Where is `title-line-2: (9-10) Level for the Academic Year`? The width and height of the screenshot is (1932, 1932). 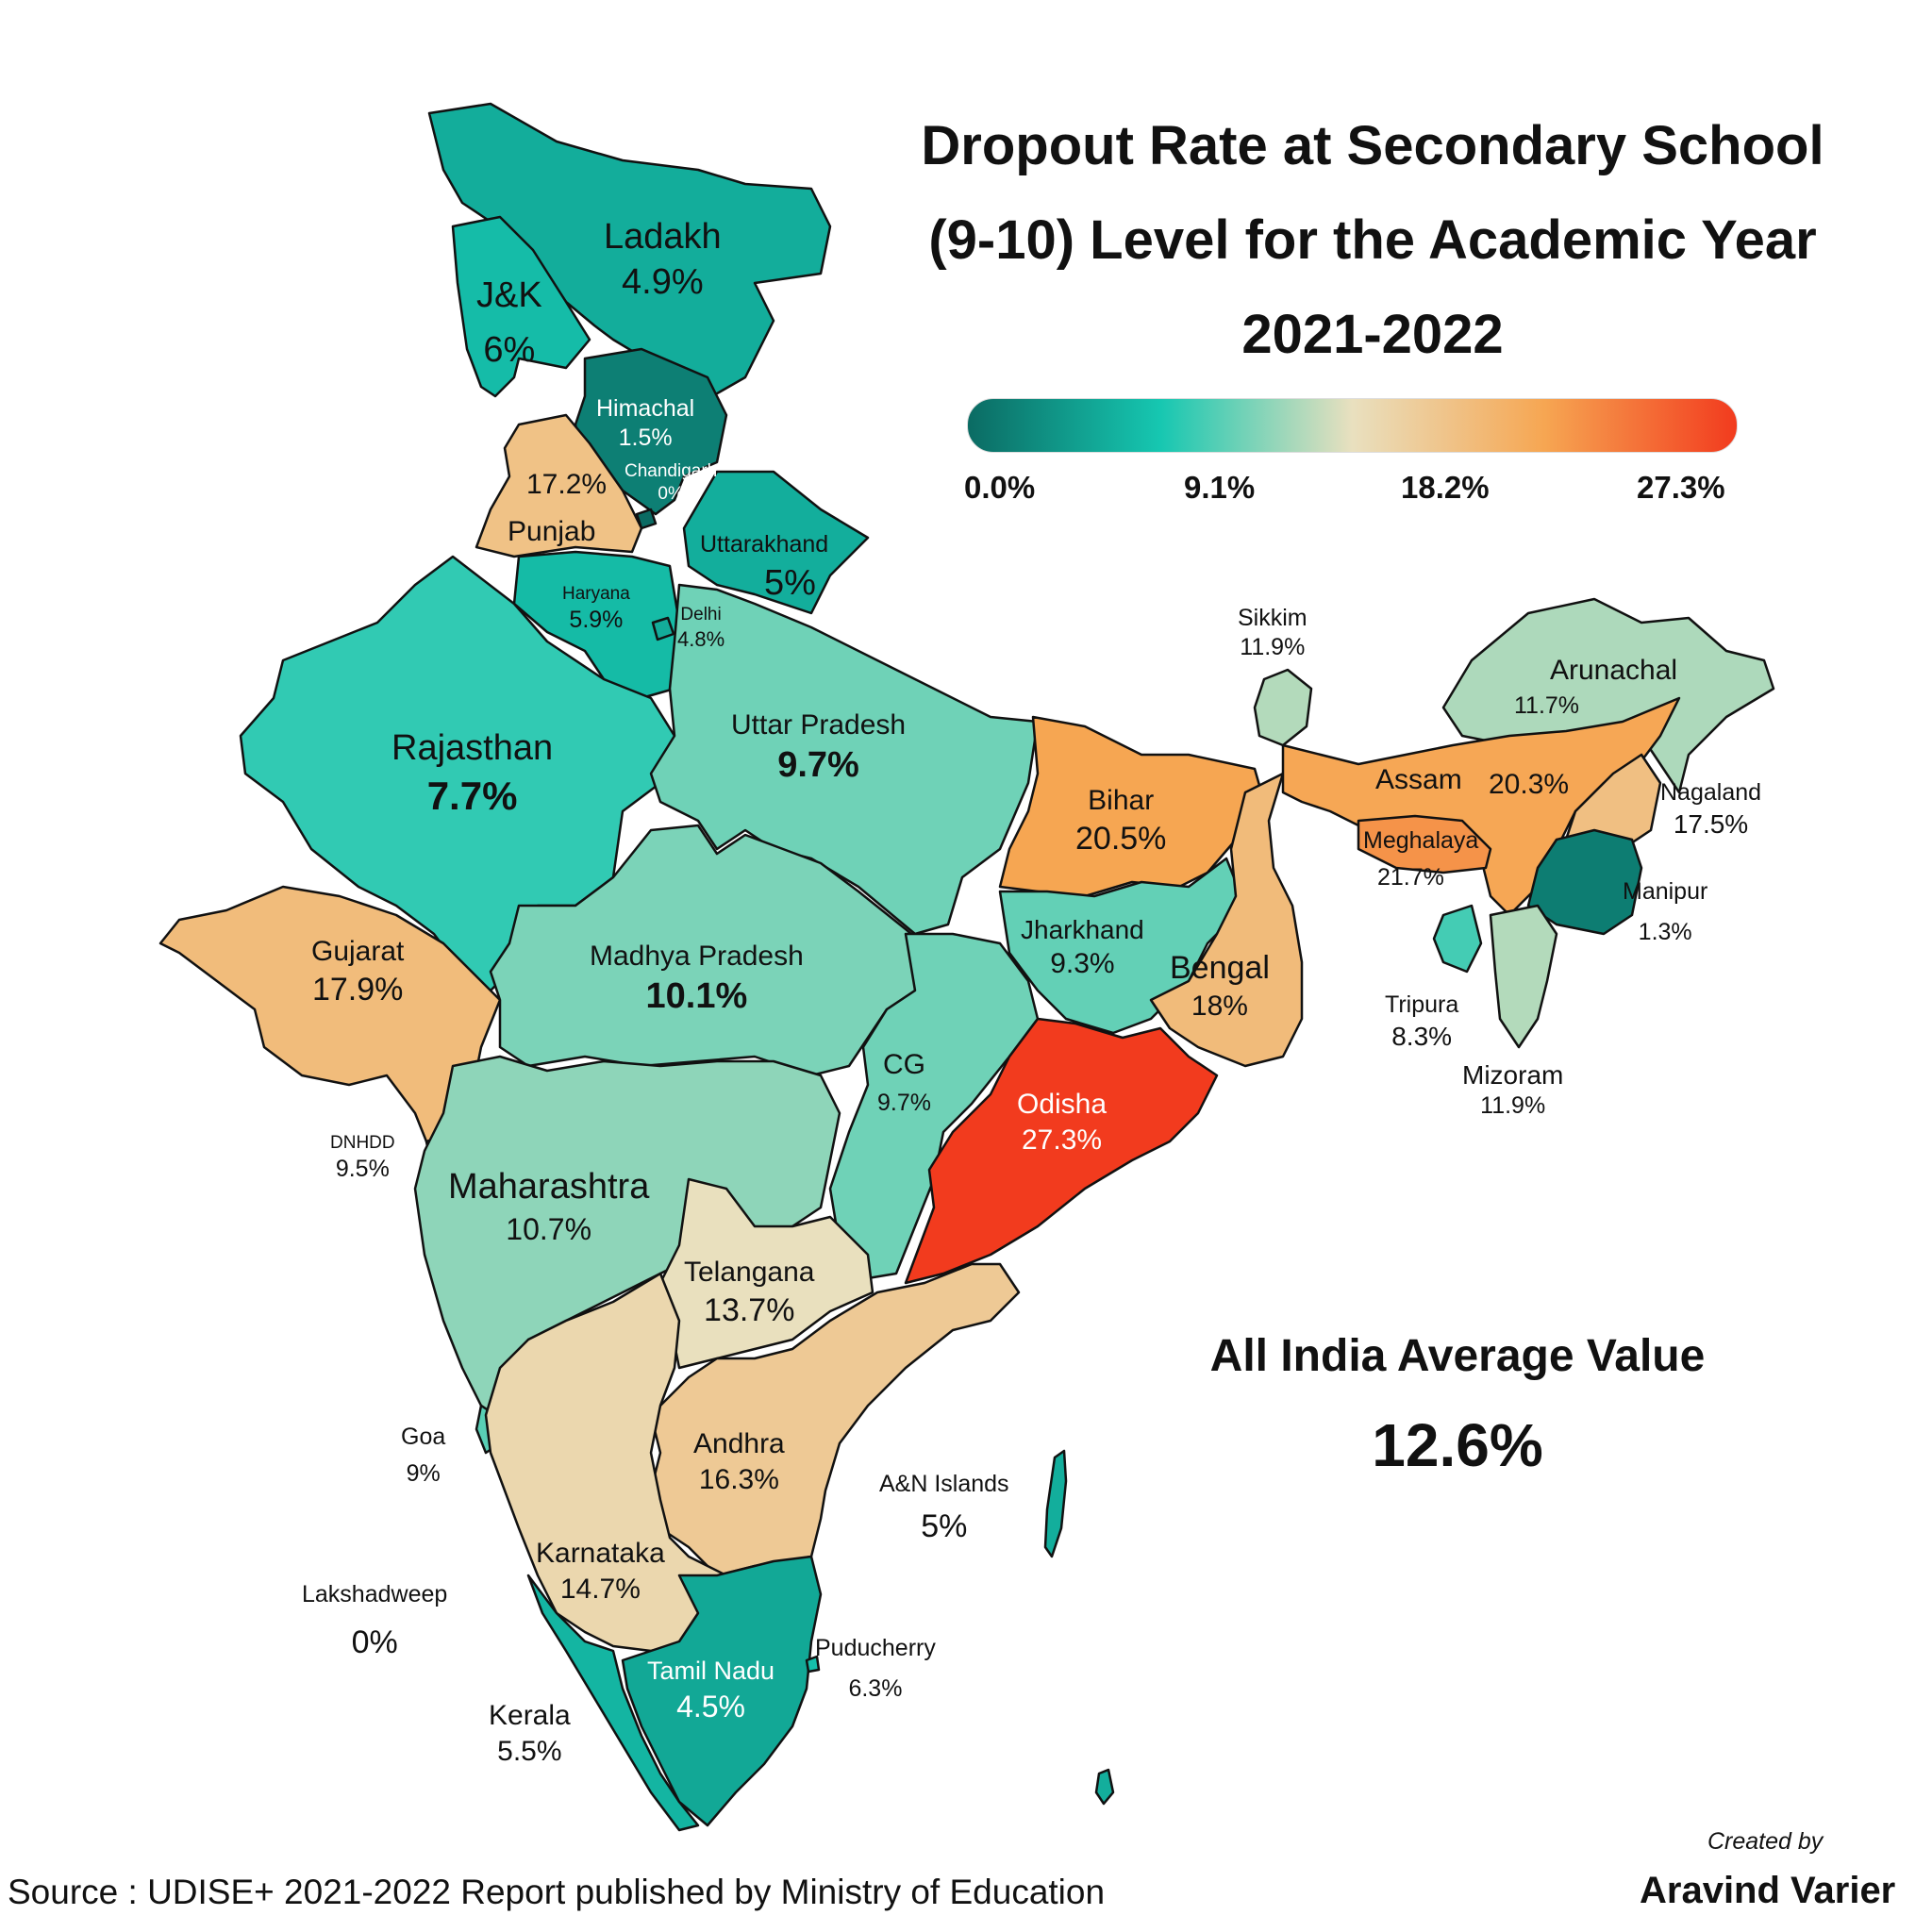 title-line-2: (9-10) Level for the Academic Year is located at coordinates (1373, 240).